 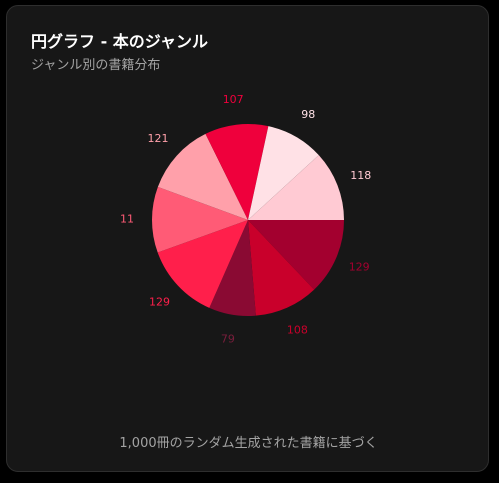 I want to click on pie-label-2: 79, so click(x=228, y=338).